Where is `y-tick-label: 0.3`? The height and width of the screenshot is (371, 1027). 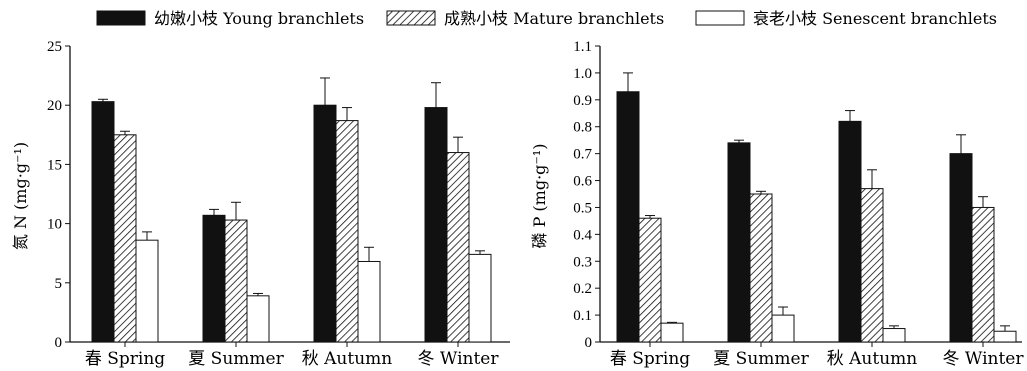 y-tick-label: 0.3 is located at coordinates (582, 262).